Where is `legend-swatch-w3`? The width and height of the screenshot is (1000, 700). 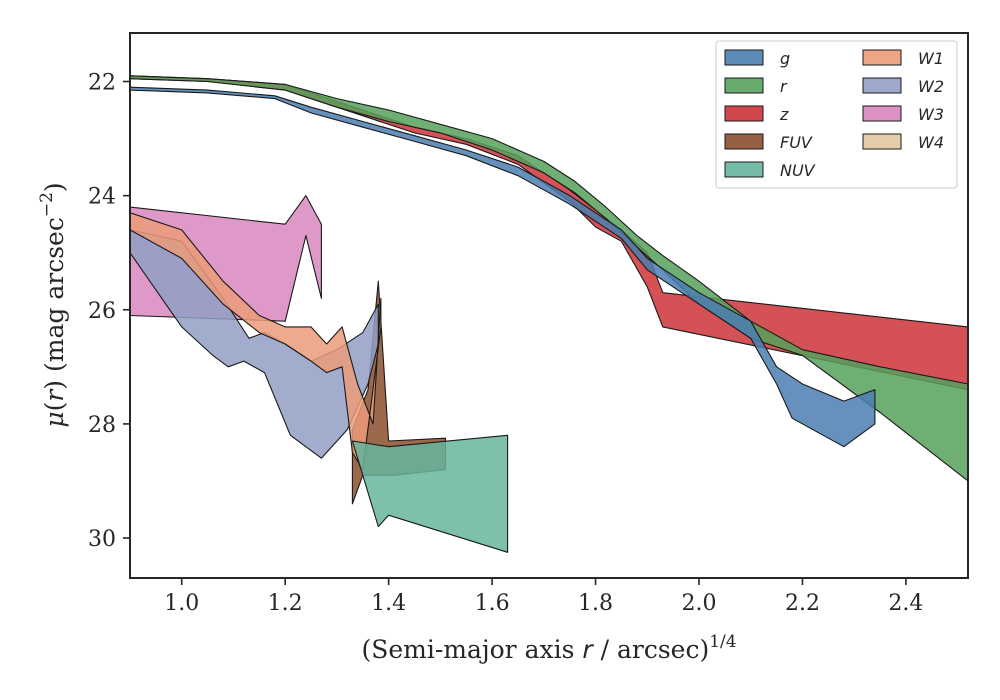
legend-swatch-w3 is located at coordinates (882, 113).